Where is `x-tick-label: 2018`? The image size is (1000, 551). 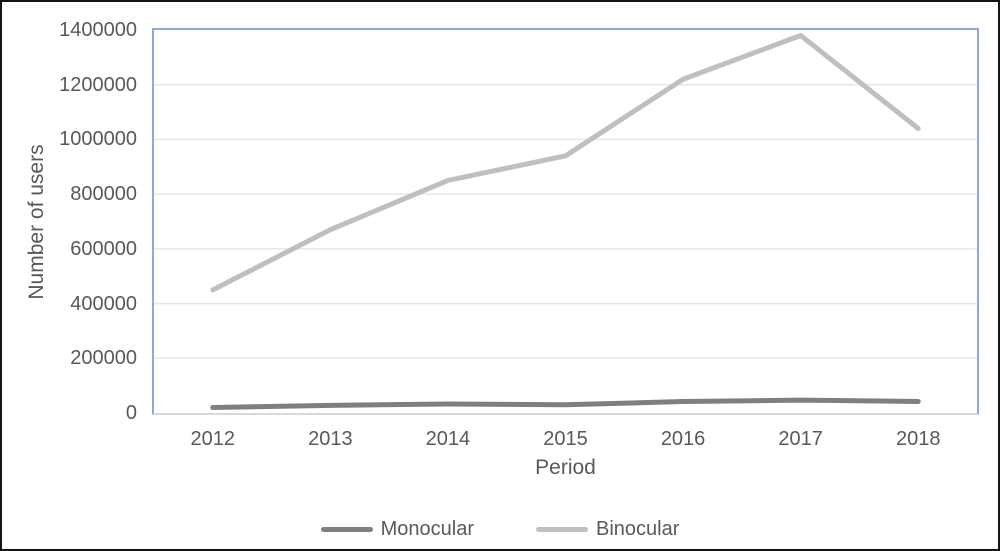
x-tick-label: 2018 is located at coordinates (918, 439).